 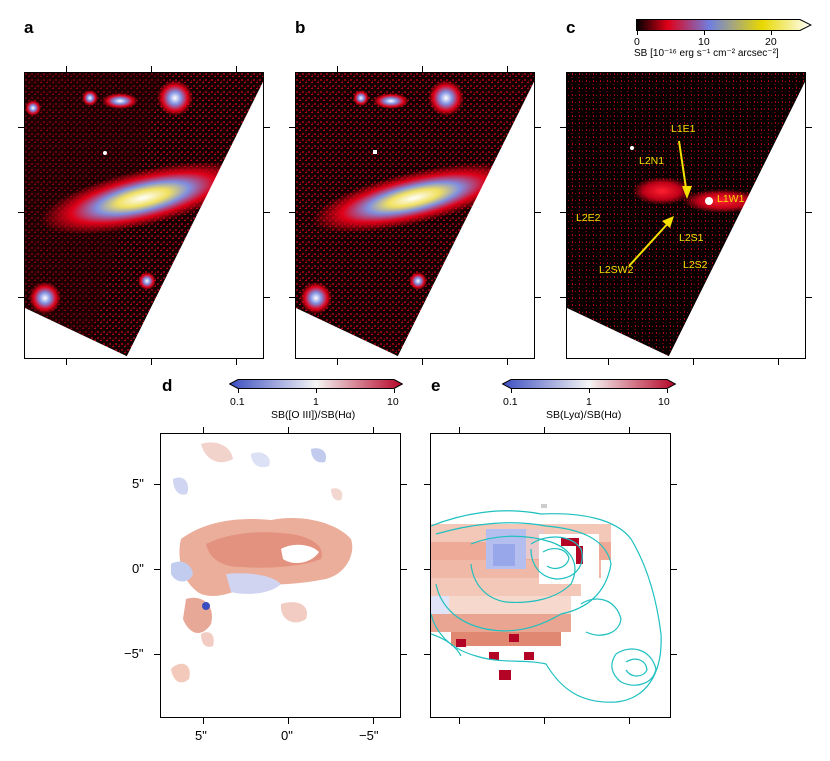 What do you see at coordinates (138, 568) in the screenshot?
I see `y-tick-0: 0"` at bounding box center [138, 568].